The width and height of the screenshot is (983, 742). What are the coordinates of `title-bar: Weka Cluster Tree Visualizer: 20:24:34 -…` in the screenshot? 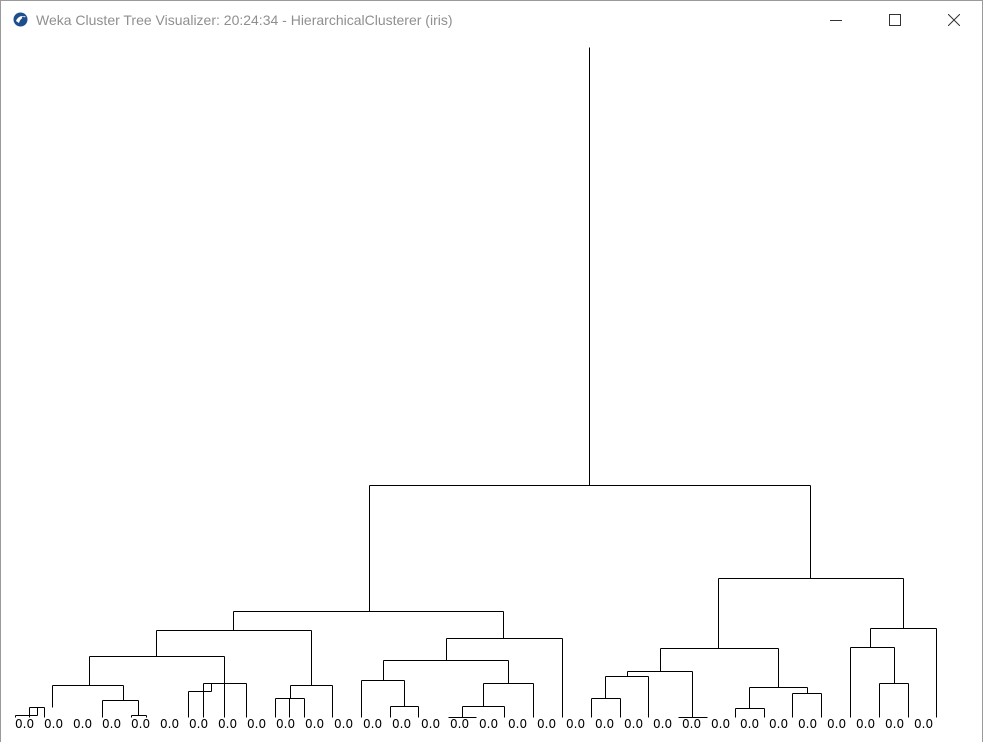 It's located at (491, 20).